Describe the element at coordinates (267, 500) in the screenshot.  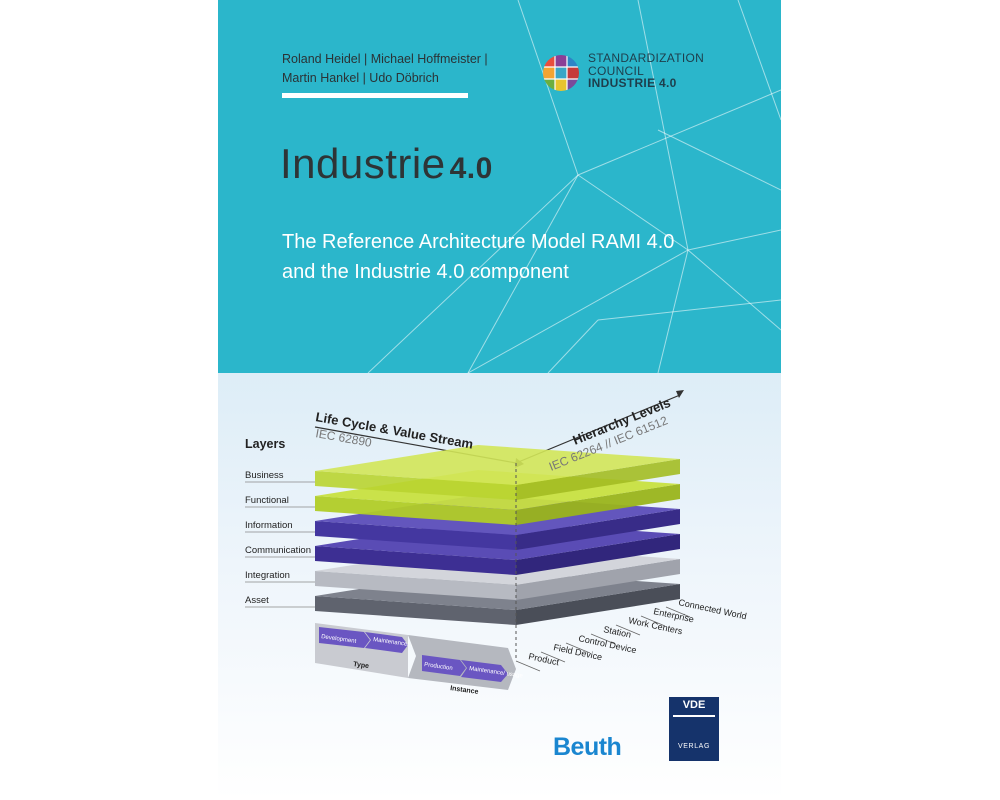
I see `layer-label-functional: Functional` at that location.